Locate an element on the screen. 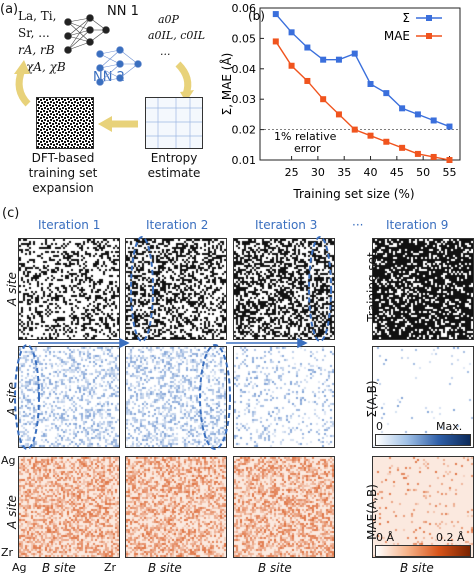 This screenshot has height=578, width=474. y-tick-label: 0.02 is located at coordinates (244, 130).